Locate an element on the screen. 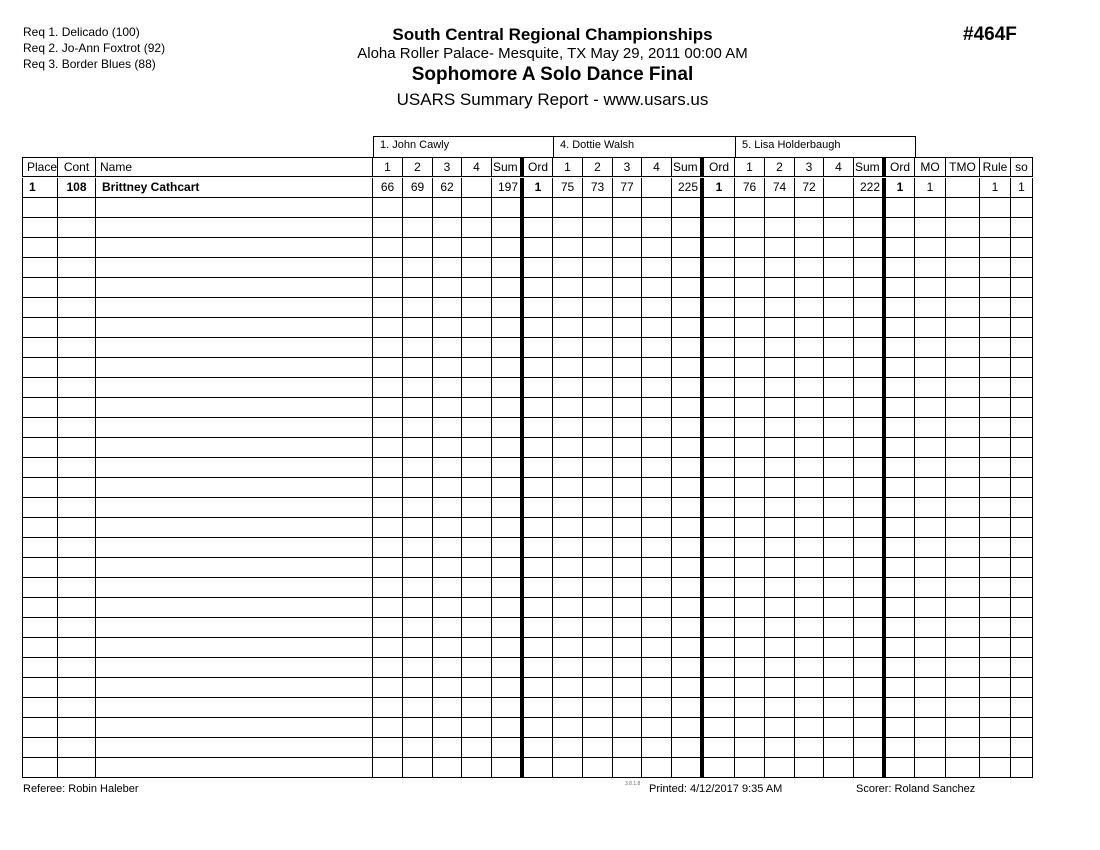 This screenshot has height=850, width=1100. column-header-judge3-1: 1 is located at coordinates (750, 167).